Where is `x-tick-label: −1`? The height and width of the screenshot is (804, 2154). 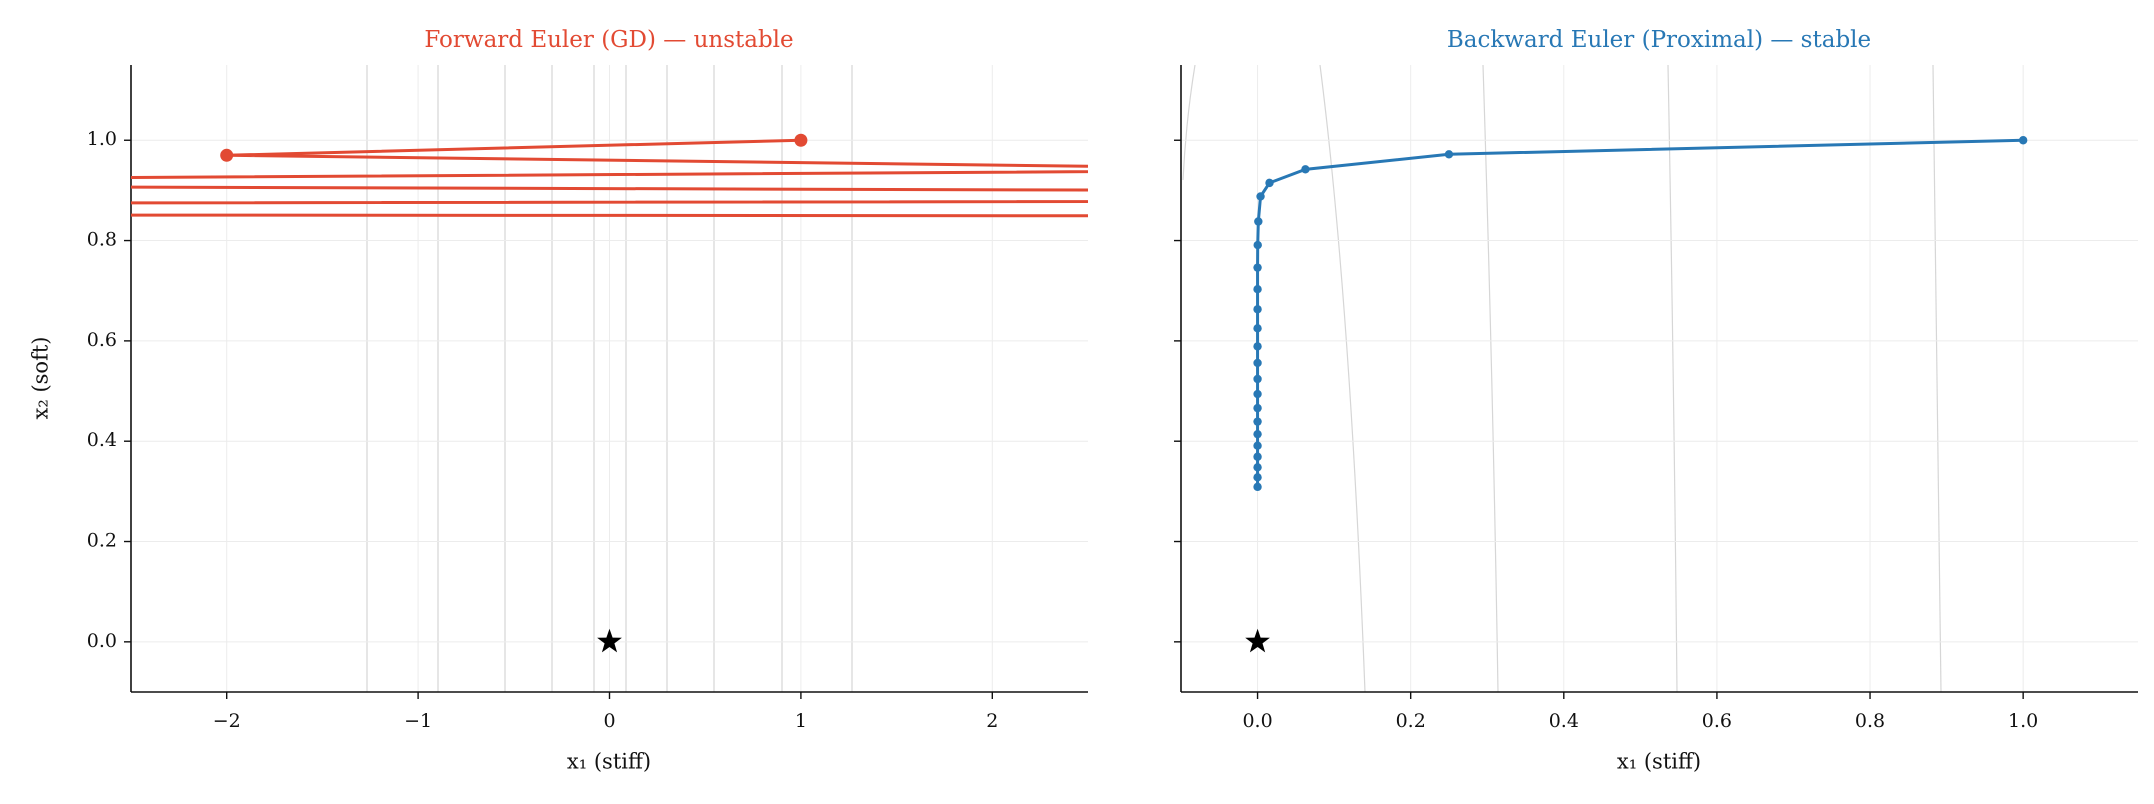
x-tick-label: −1 is located at coordinates (418, 721).